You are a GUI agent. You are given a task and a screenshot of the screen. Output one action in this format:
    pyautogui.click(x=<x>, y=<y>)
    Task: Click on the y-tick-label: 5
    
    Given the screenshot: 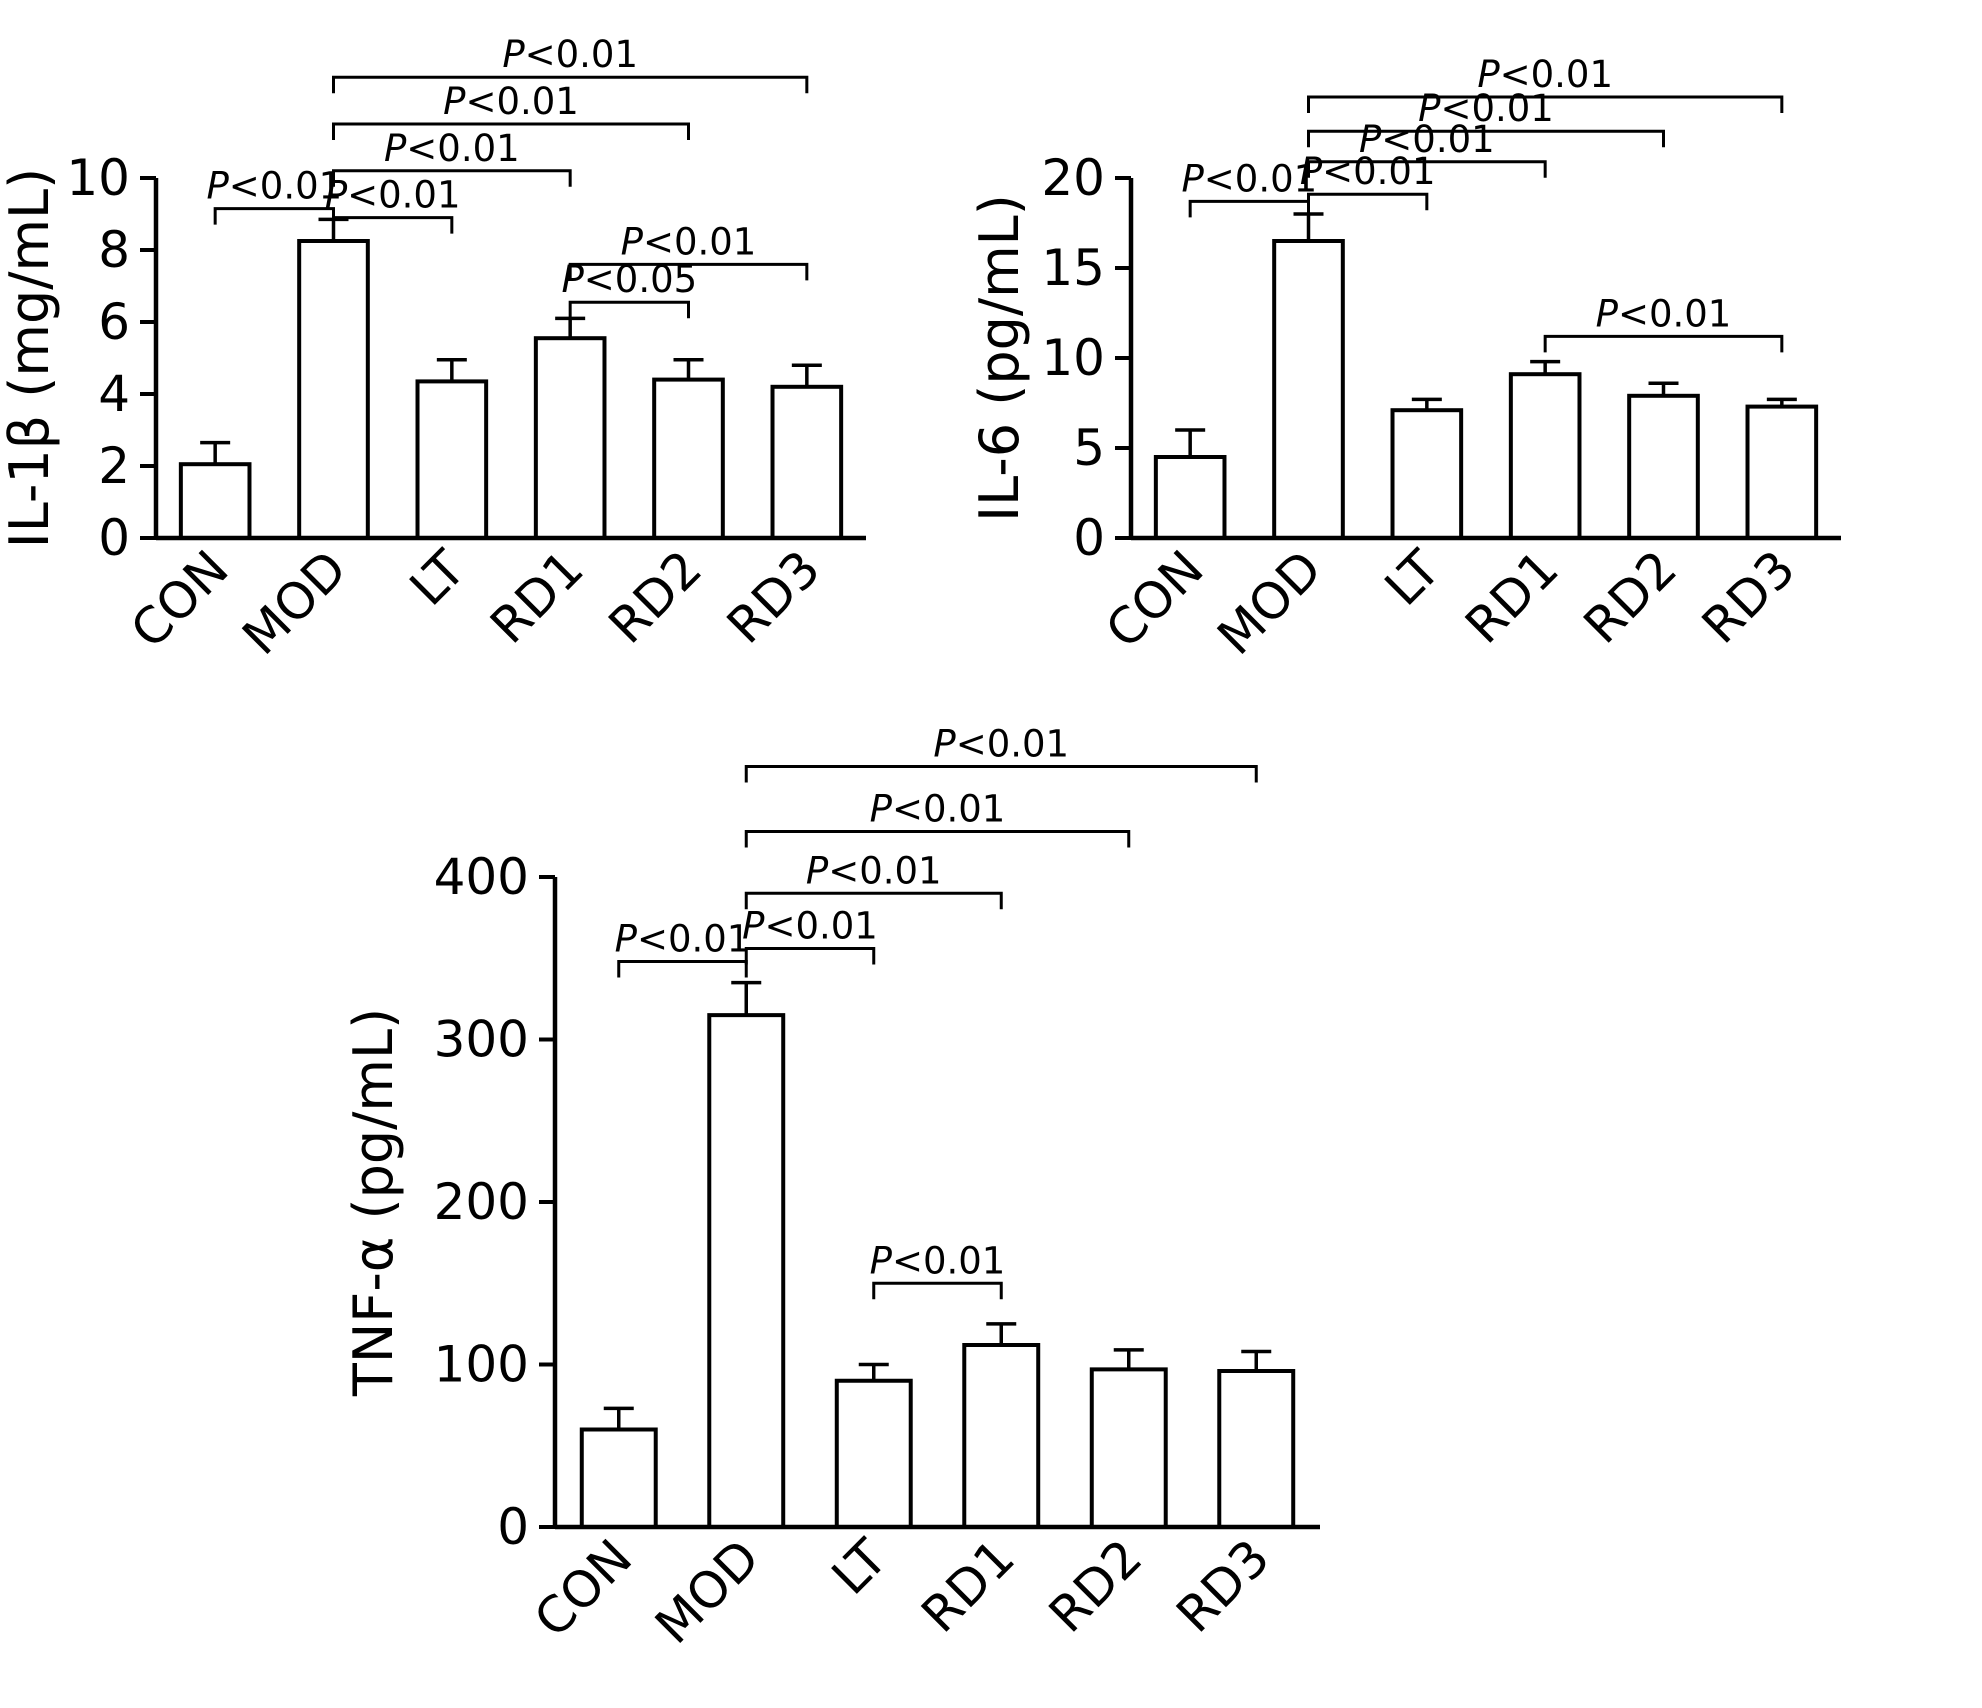 What is the action you would take?
    pyautogui.click(x=1089, y=448)
    